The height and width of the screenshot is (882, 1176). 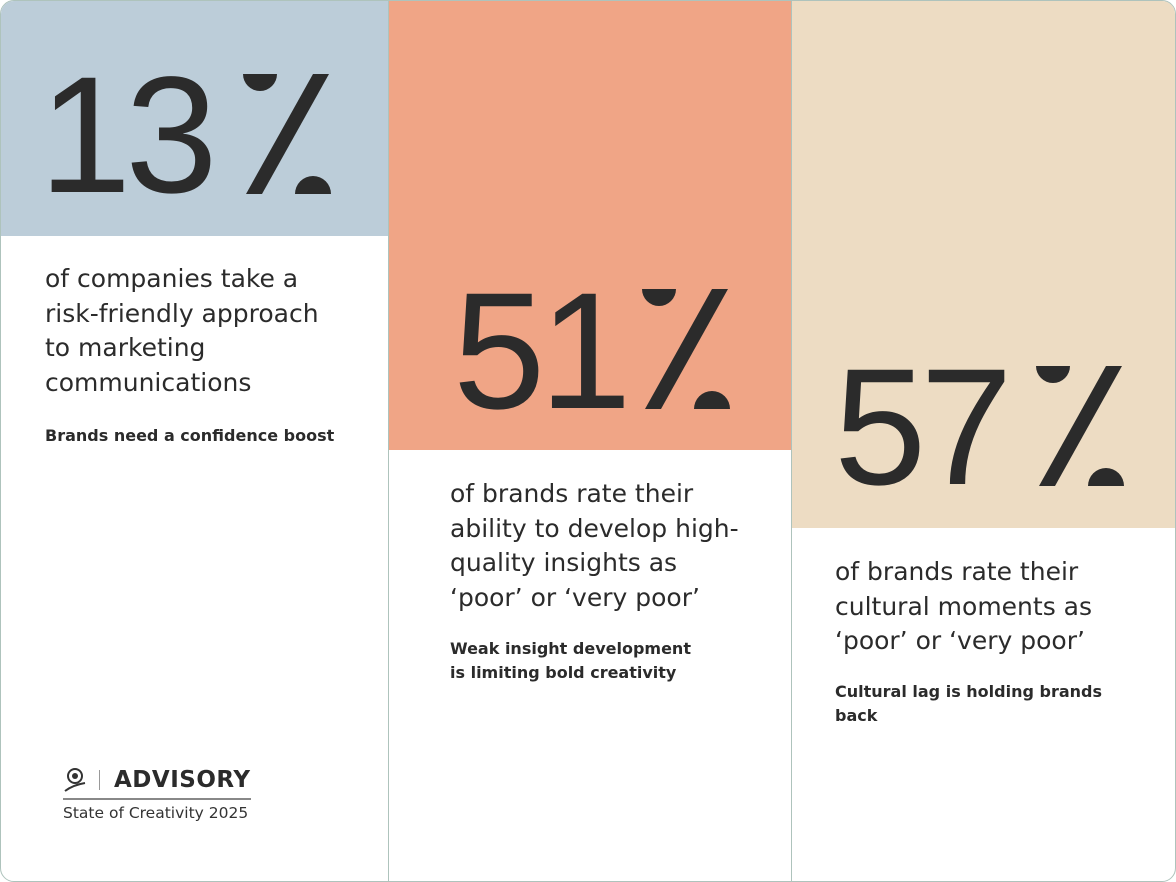 What do you see at coordinates (564, 562) in the screenshot?
I see `line: quality insights as` at bounding box center [564, 562].